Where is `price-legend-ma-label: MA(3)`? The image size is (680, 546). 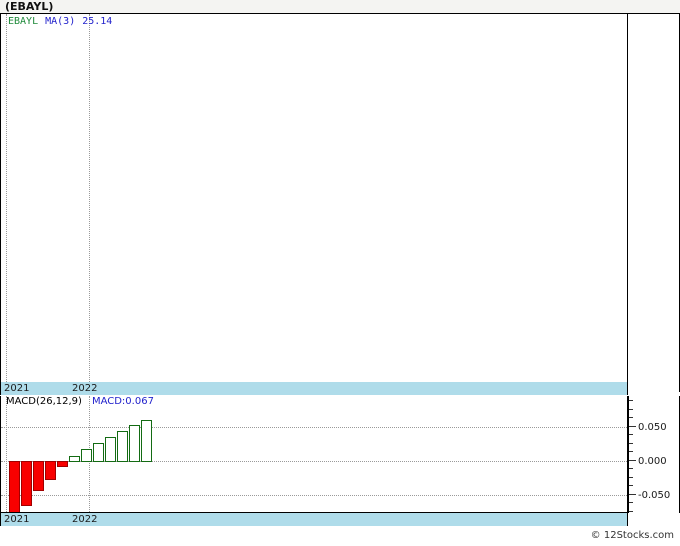
price-legend-ma-label: MA(3) is located at coordinates (60, 21).